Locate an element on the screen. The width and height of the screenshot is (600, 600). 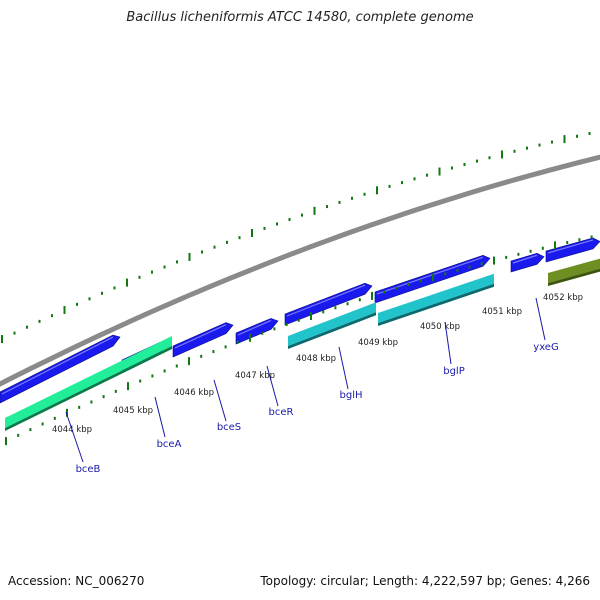
position-label: 4047 kbp is located at coordinates (255, 376).